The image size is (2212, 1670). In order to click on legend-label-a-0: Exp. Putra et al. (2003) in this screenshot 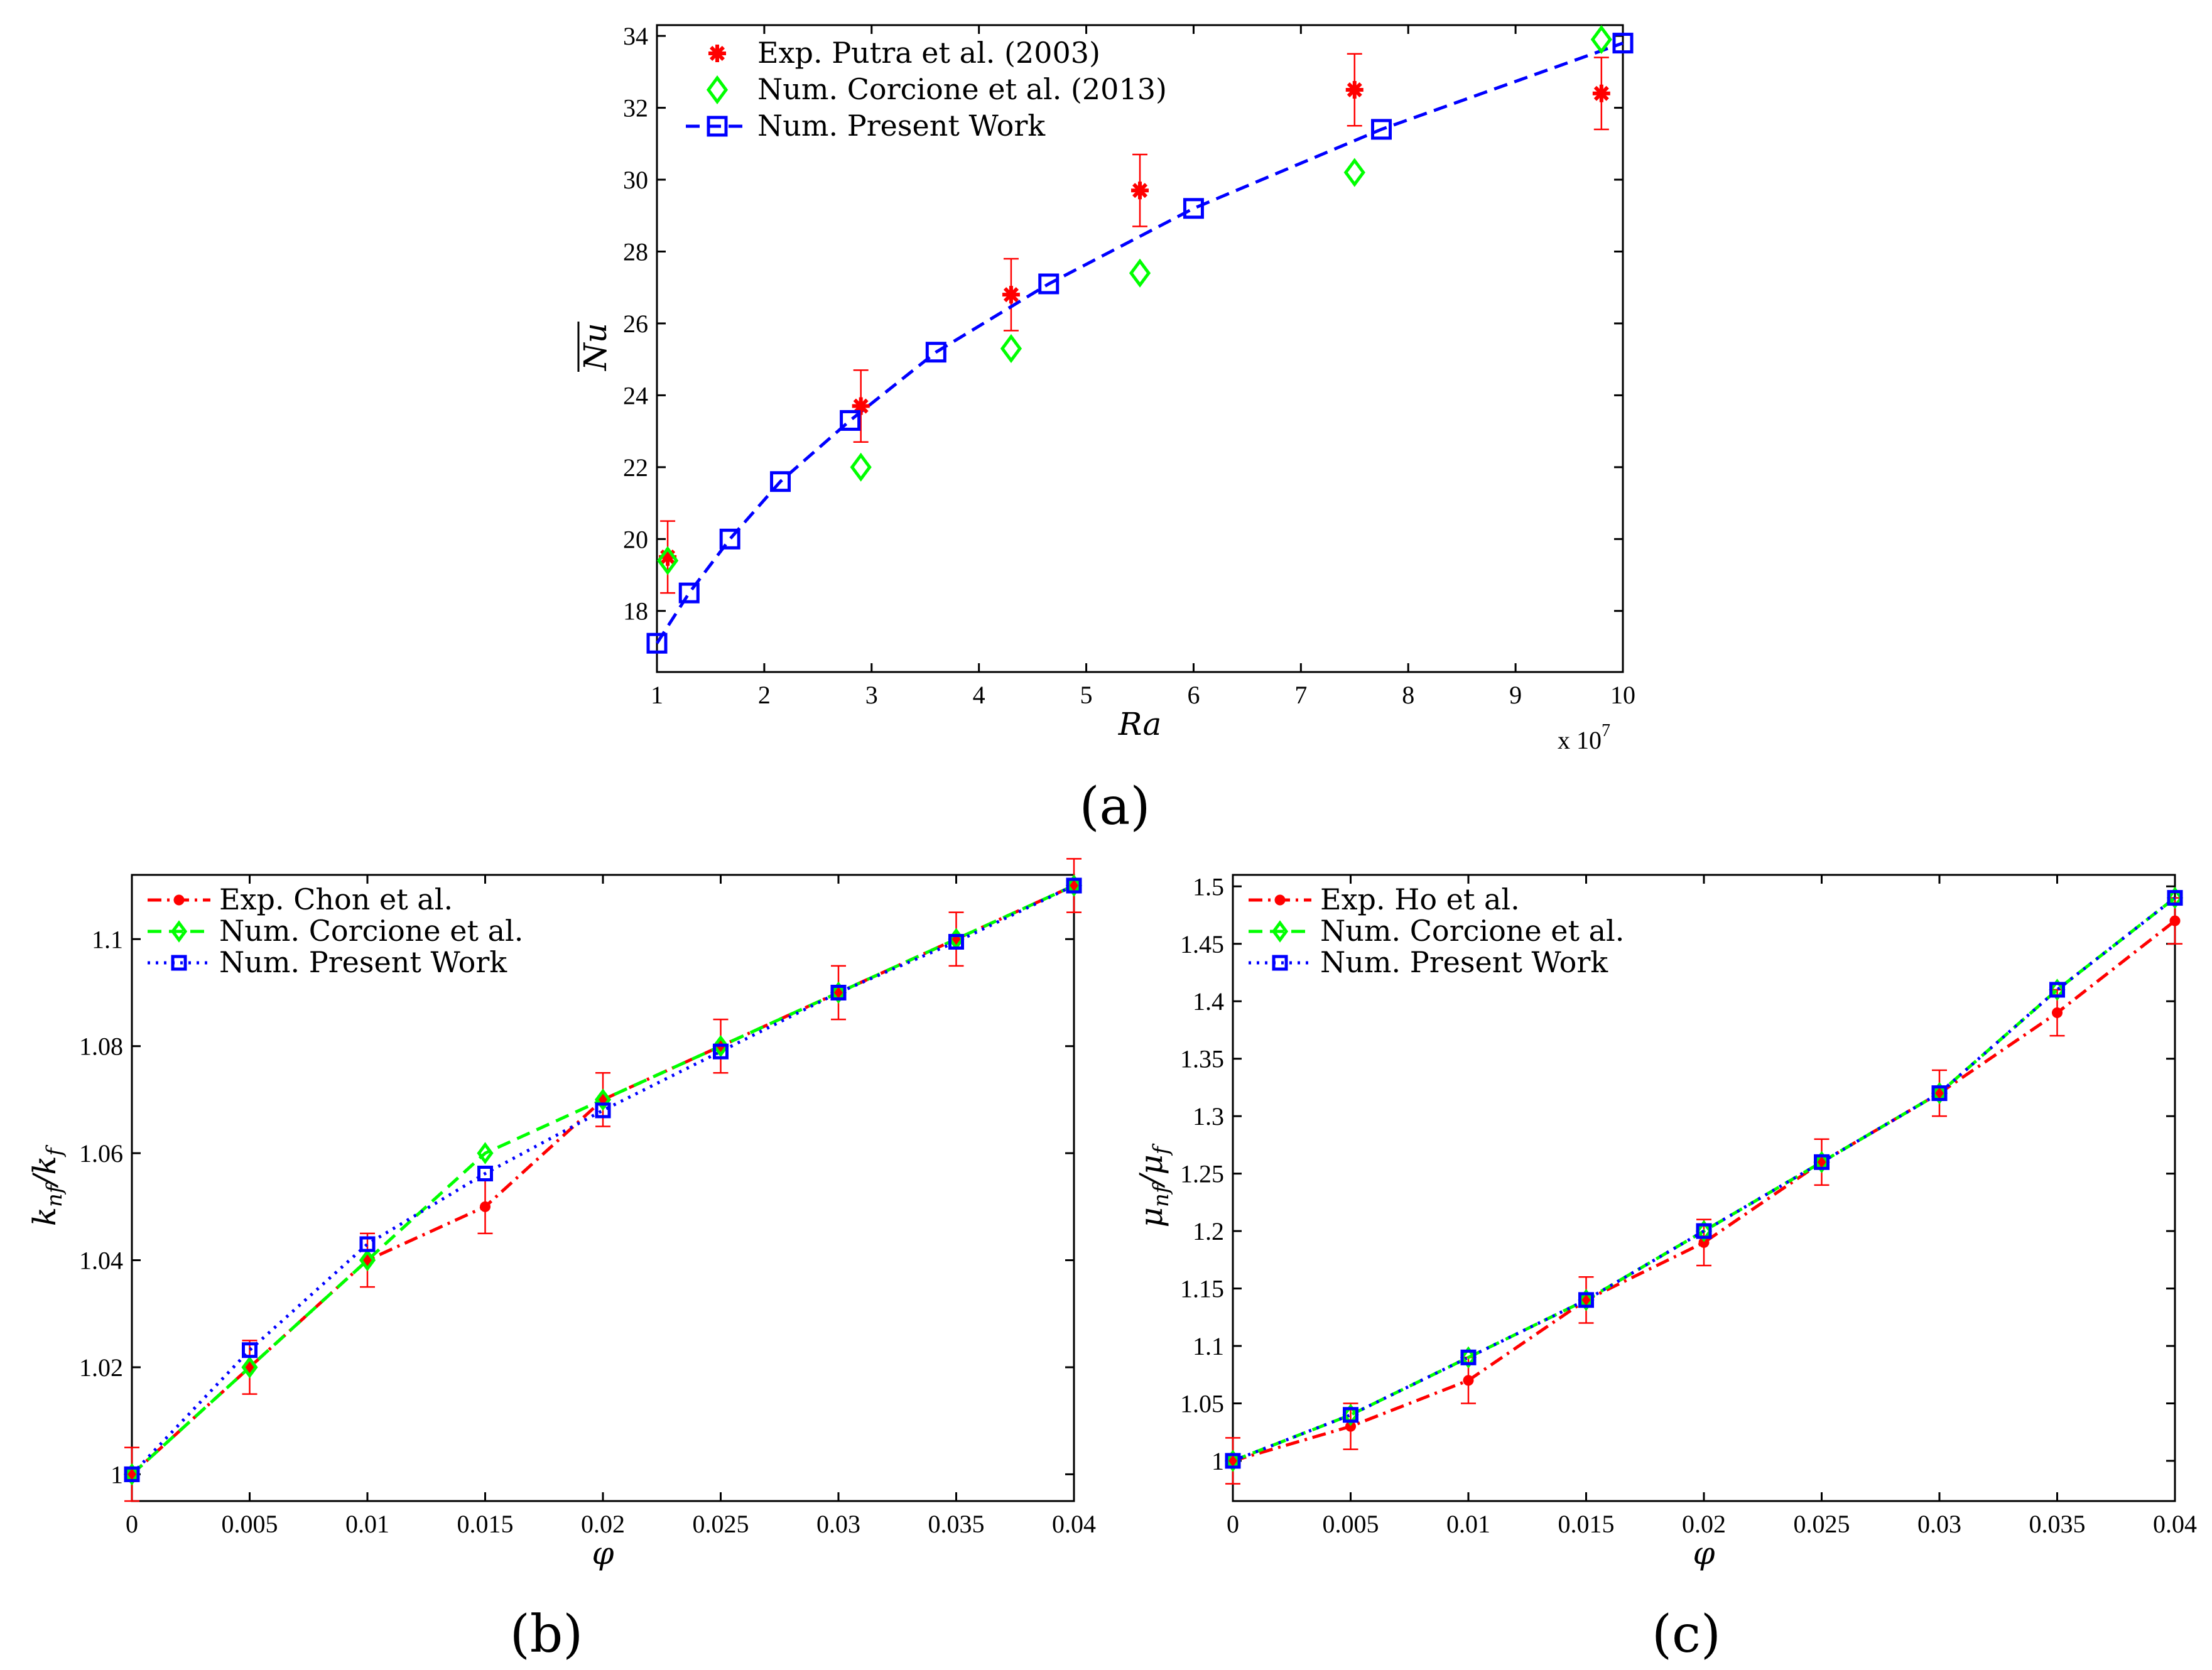, I will do `click(929, 53)`.